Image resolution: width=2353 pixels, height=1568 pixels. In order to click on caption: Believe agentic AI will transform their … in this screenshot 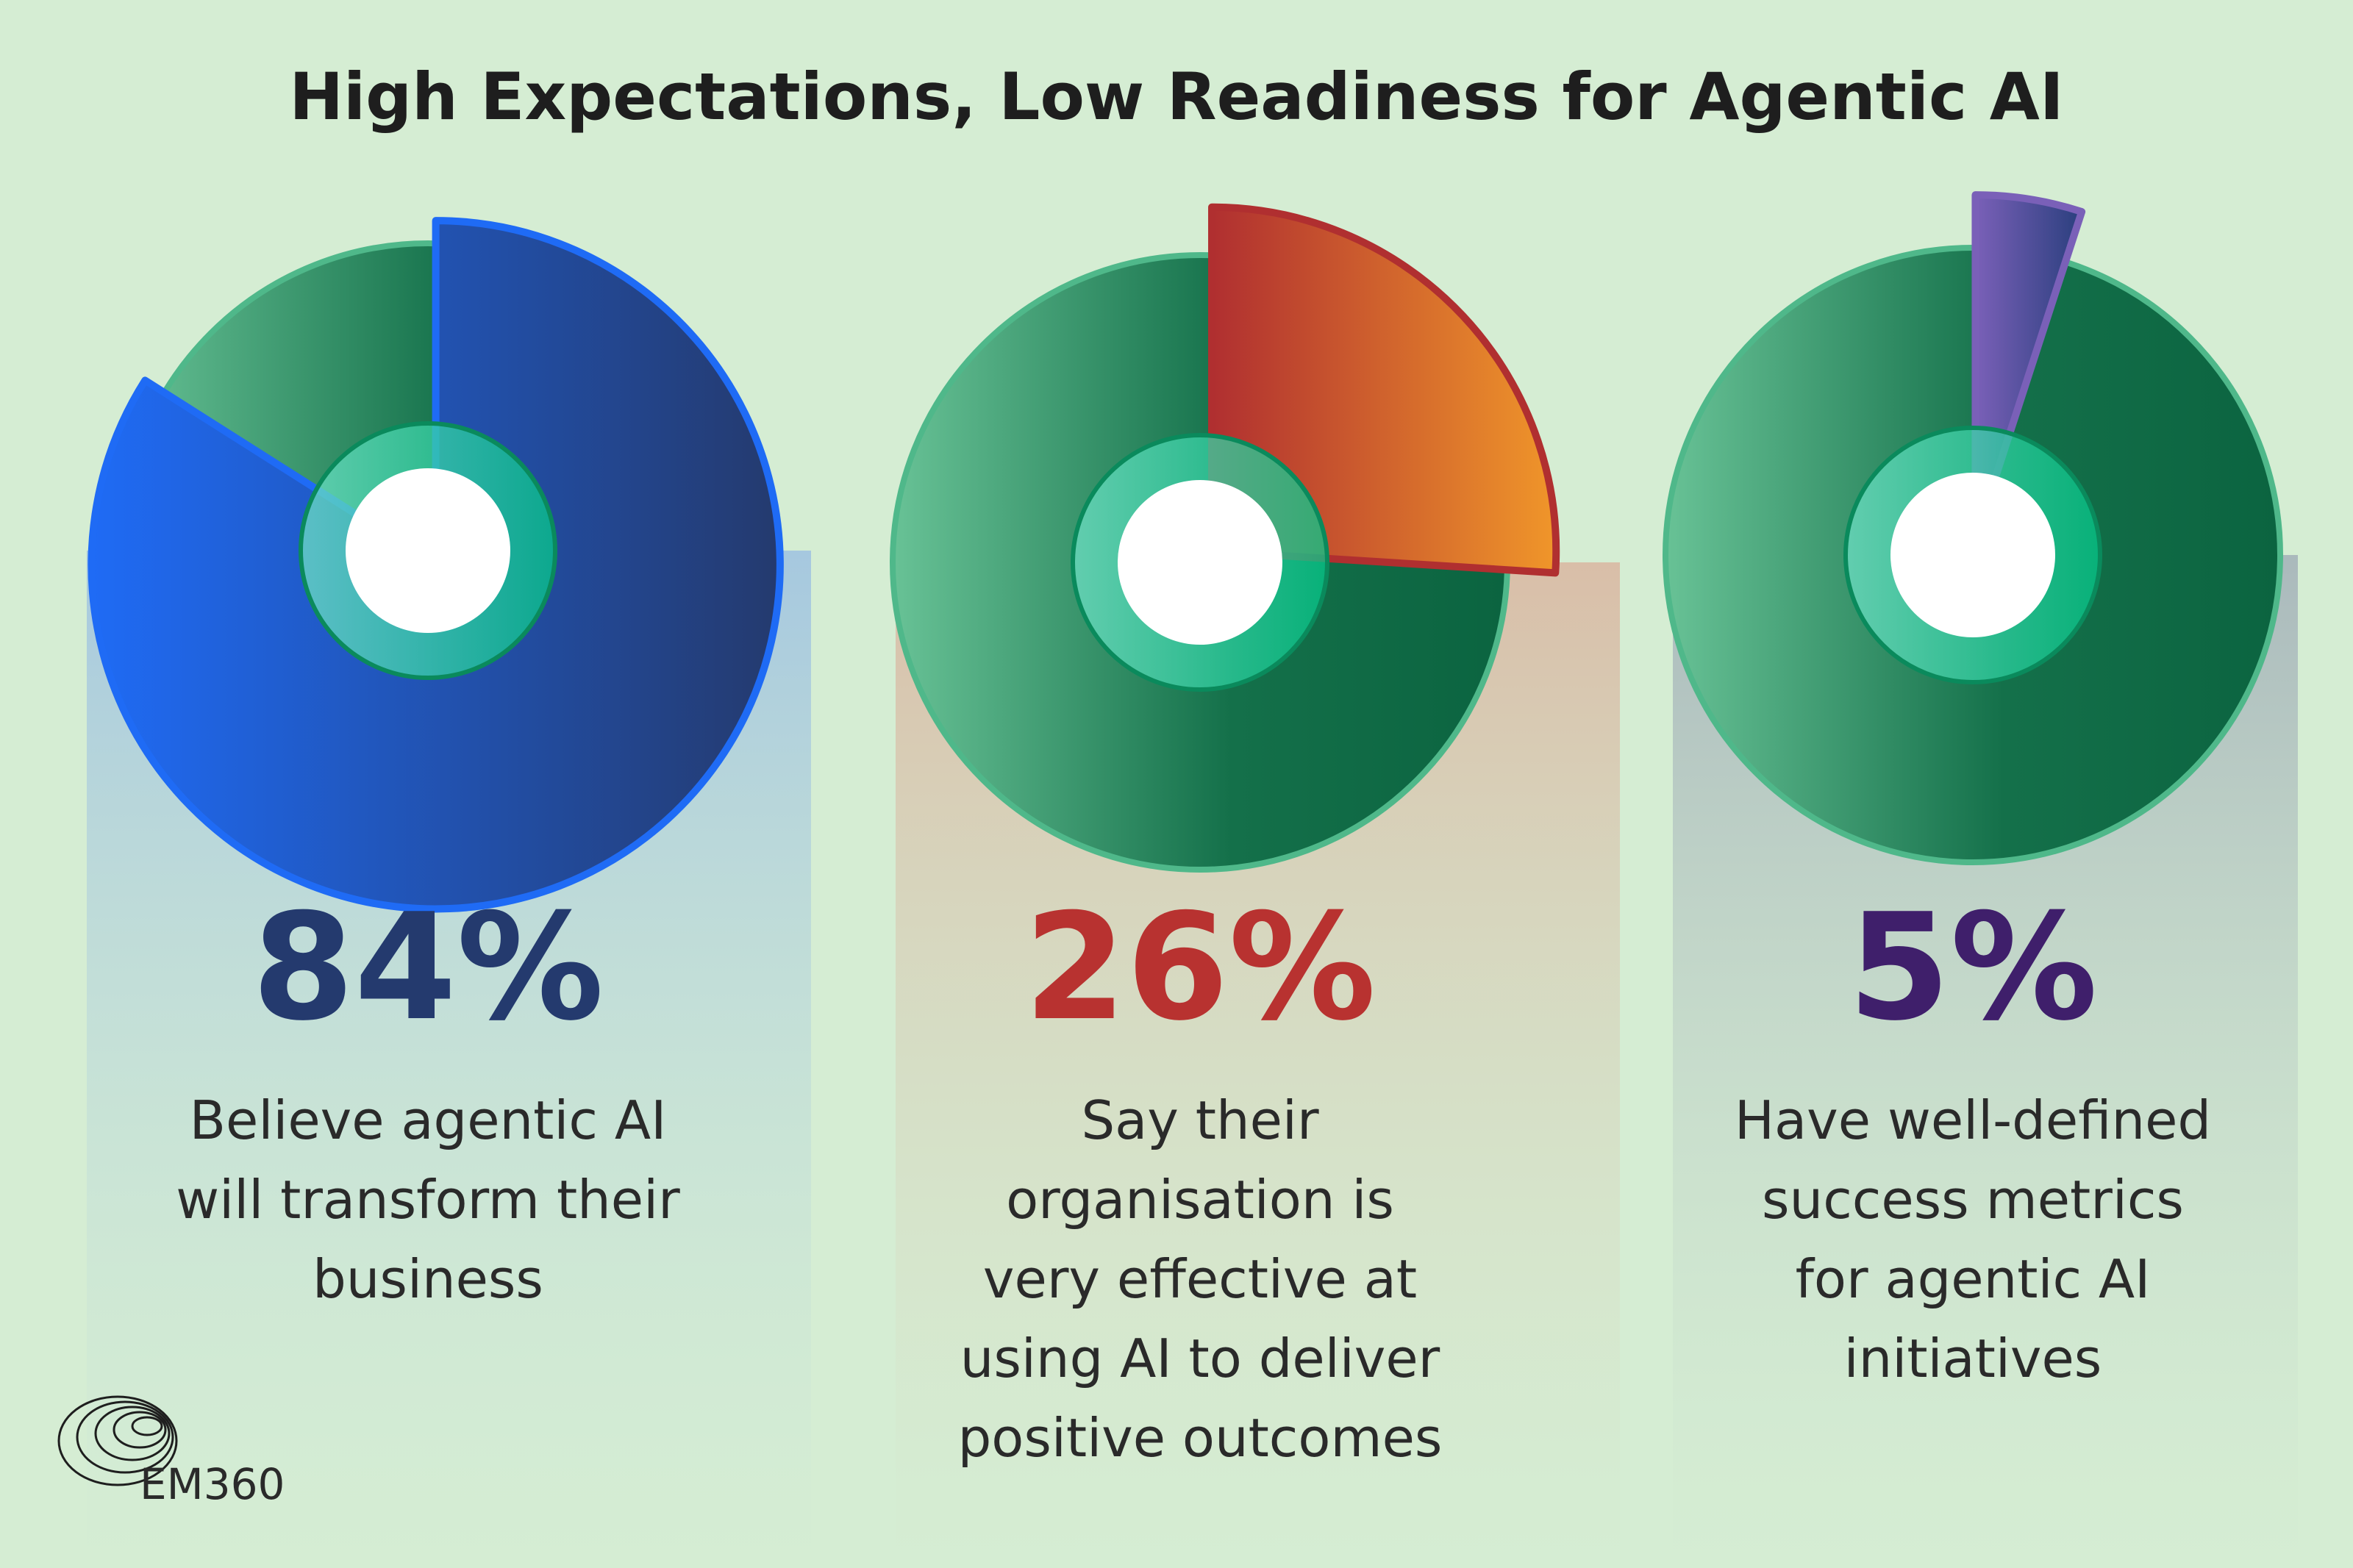, I will do `click(428, 1199)`.